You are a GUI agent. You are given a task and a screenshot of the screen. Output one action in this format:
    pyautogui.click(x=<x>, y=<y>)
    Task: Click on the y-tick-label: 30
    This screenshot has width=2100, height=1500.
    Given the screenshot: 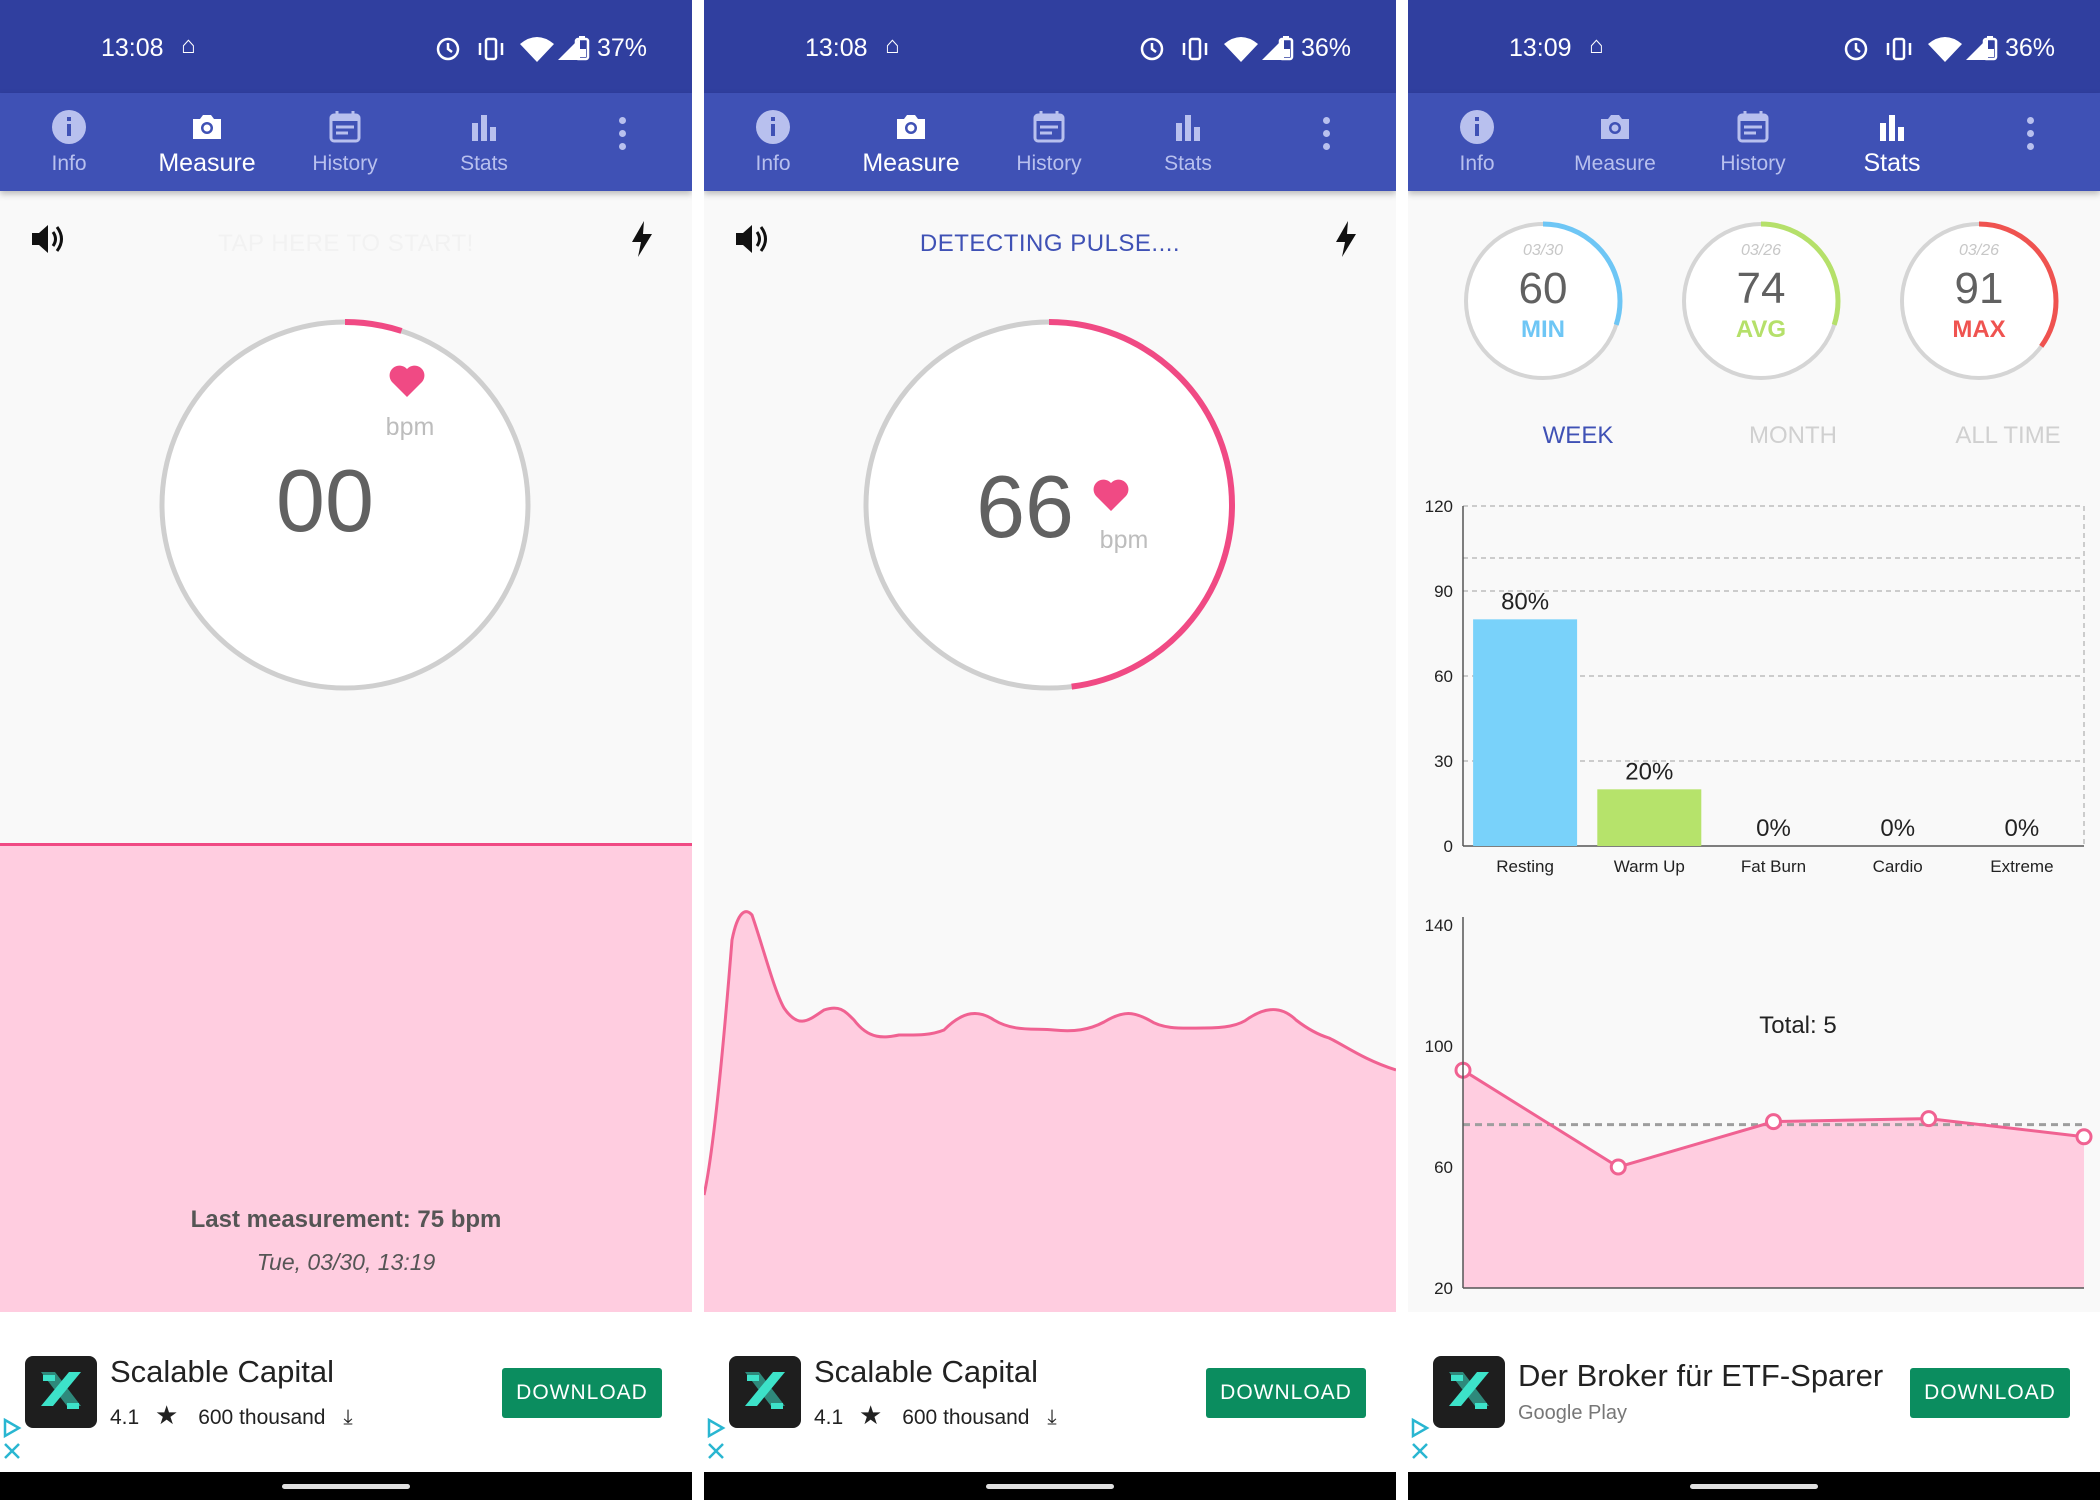 What is the action you would take?
    pyautogui.click(x=1443, y=761)
    